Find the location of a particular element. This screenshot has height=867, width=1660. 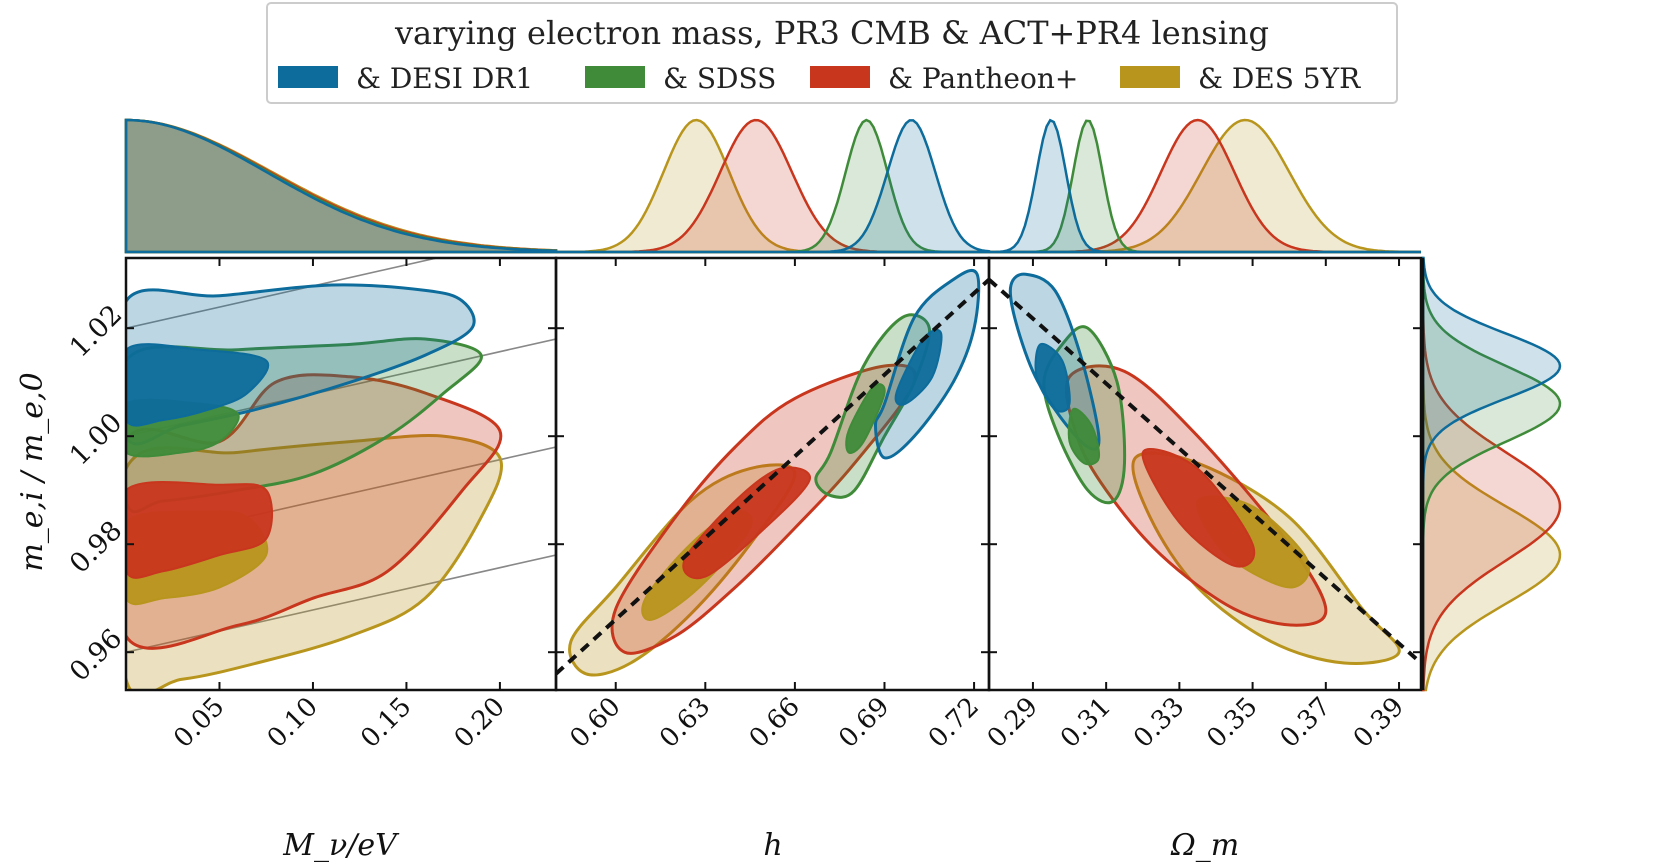

x-axis-title-mnu: M_ν/eV is located at coordinates (341, 845).